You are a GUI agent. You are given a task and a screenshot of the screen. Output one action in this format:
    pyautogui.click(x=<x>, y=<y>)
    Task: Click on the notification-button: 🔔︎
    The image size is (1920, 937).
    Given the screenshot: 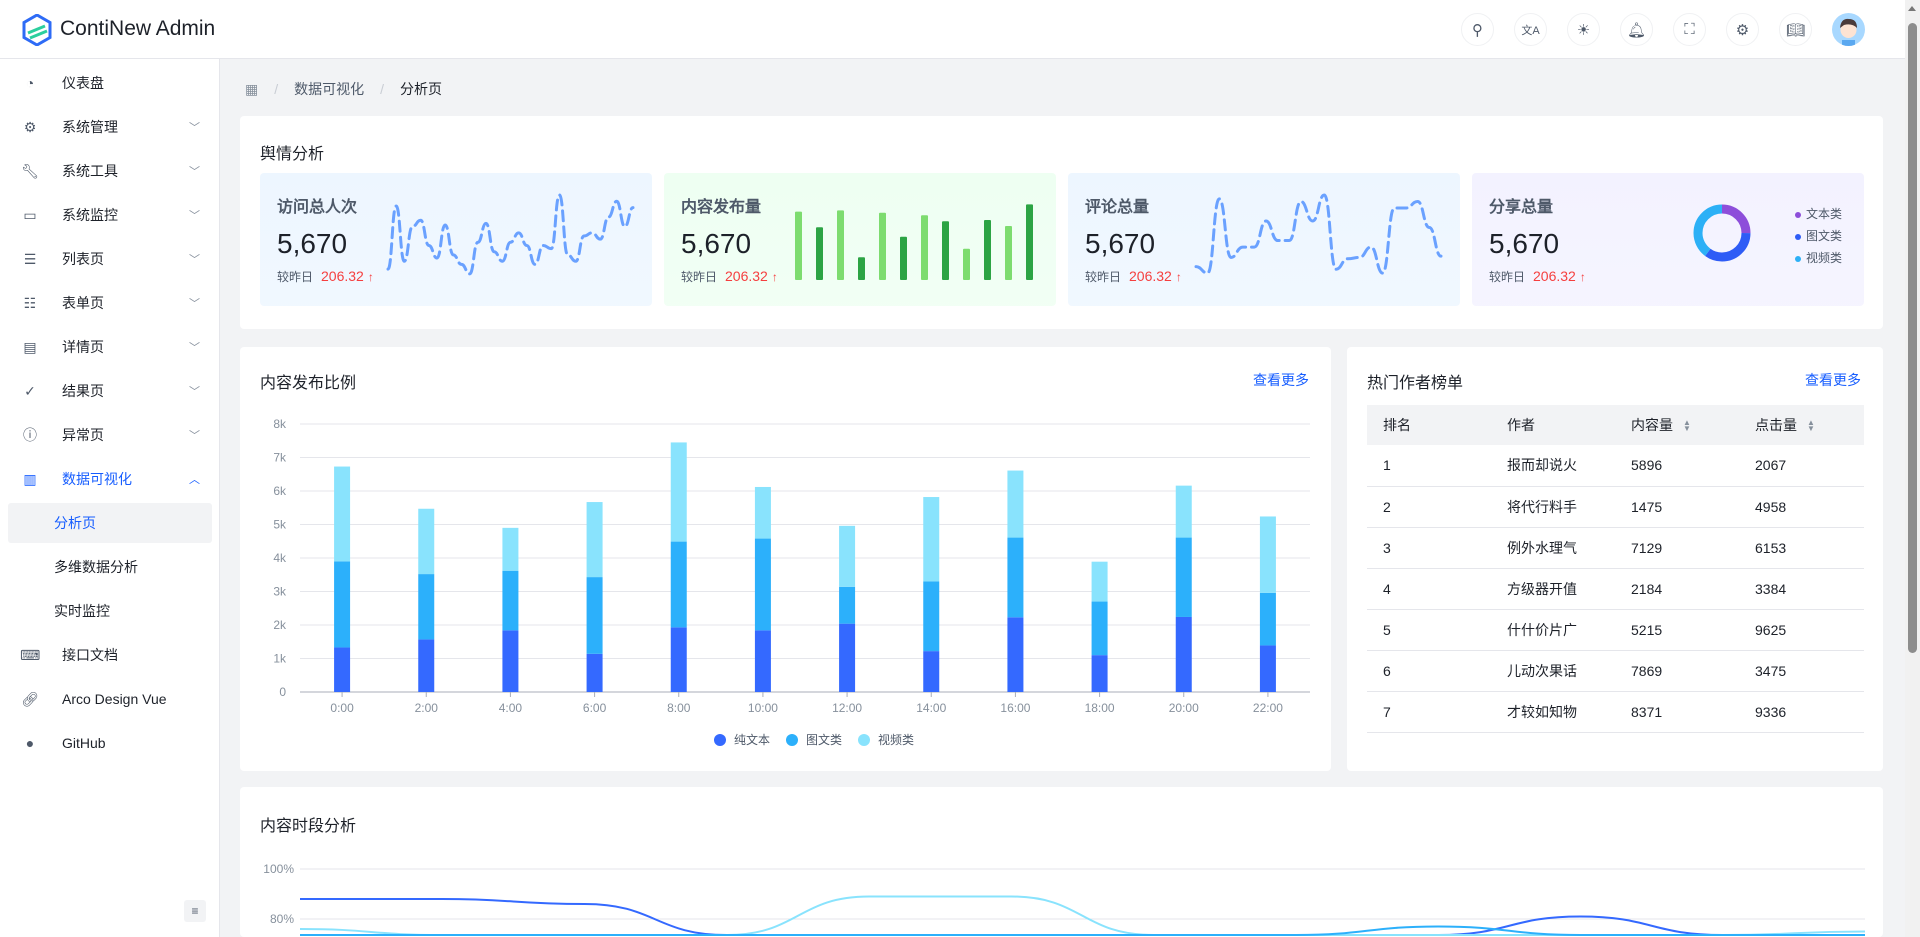 What is the action you would take?
    pyautogui.click(x=1636, y=29)
    